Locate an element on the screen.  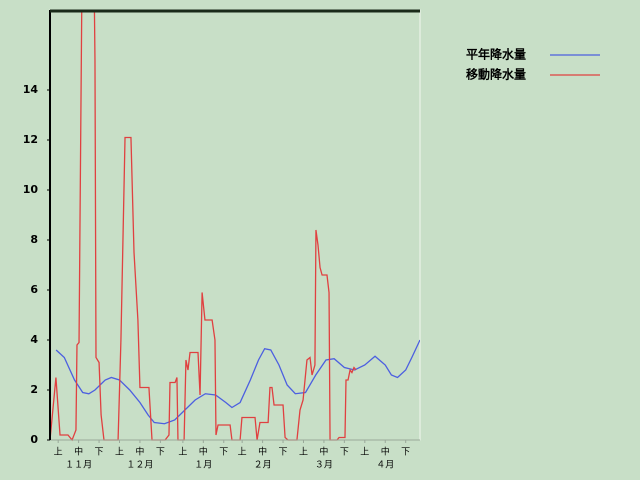
y-tick-label: 6 is located at coordinates (34, 289).